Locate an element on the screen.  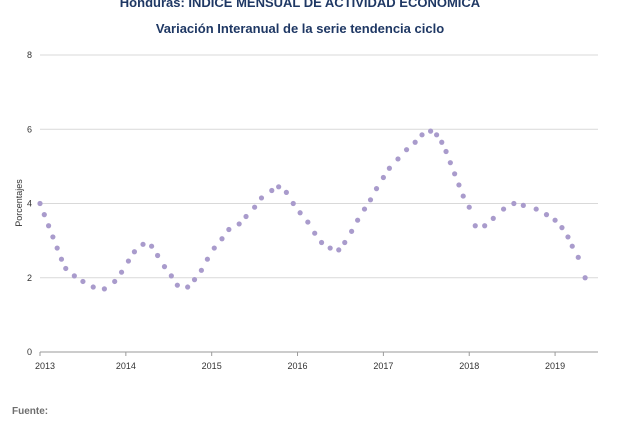
y-axis-ticks: 0 2 4 6 8 is located at coordinates (29, 203).